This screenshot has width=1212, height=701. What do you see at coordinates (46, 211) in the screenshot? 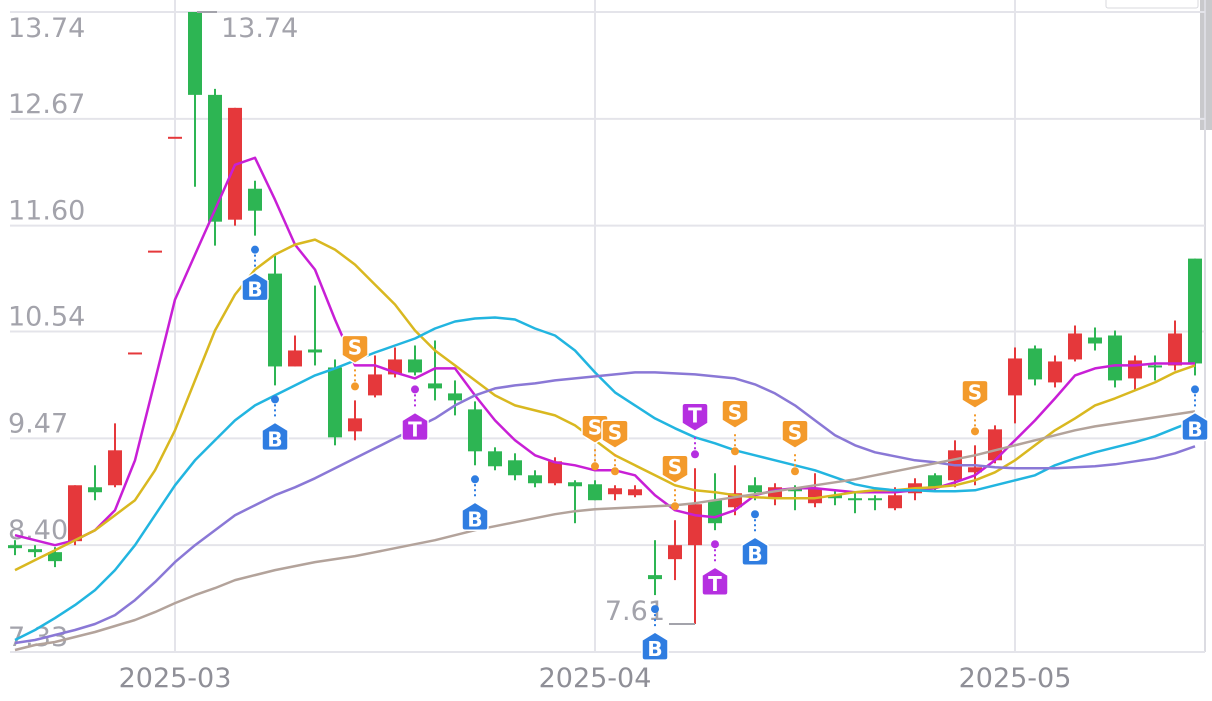
I see `y-tick-label: 11.60` at bounding box center [46, 211].